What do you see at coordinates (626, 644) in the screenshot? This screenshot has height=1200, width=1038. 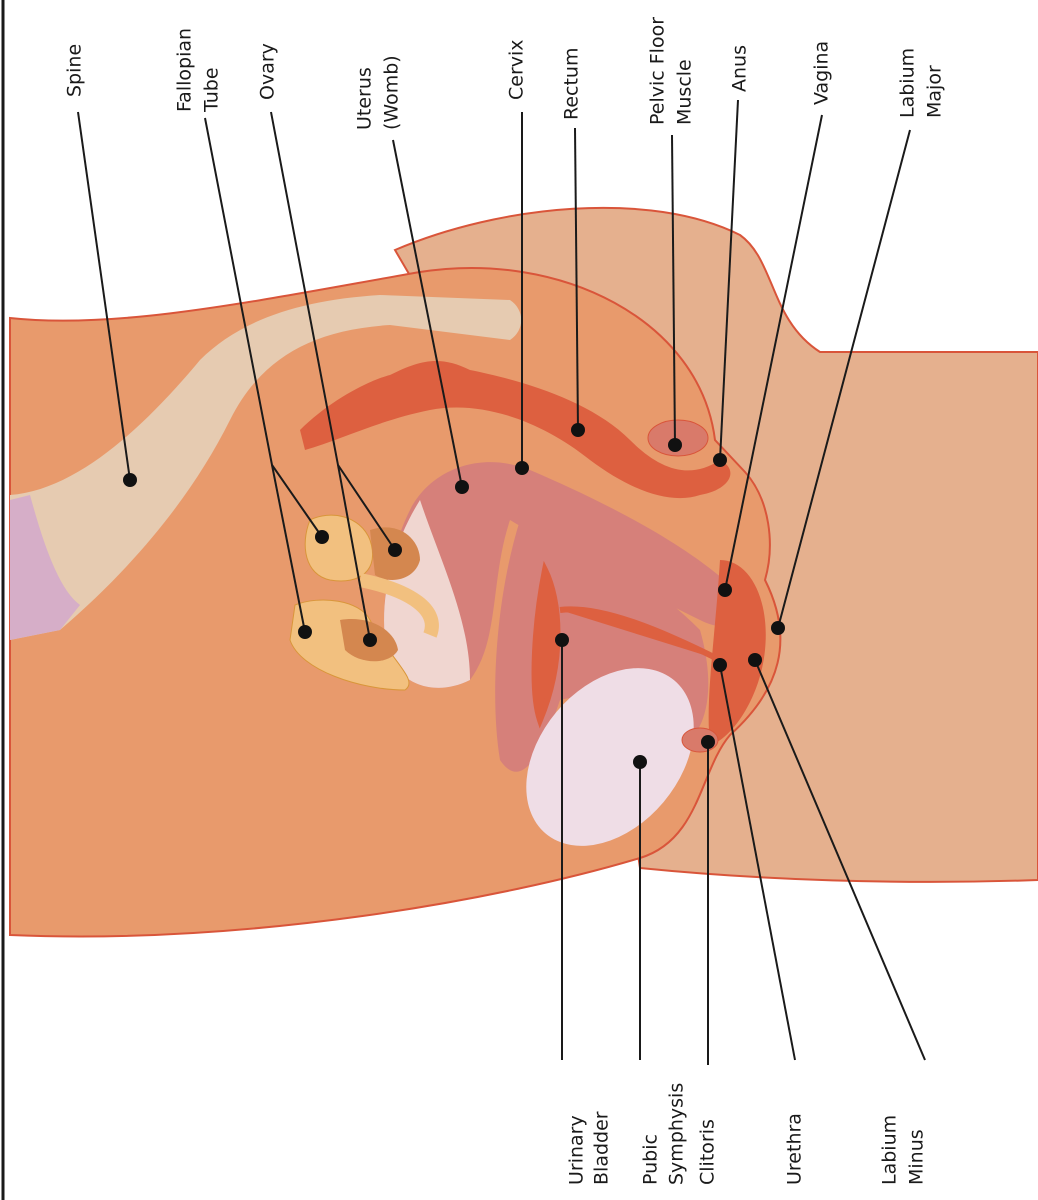 I see `bladder-lining` at bounding box center [626, 644].